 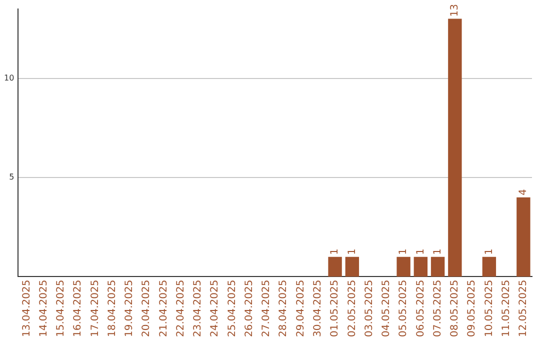 What do you see at coordinates (164, 309) in the screenshot?
I see `x-tick-label: 21.04.2025` at bounding box center [164, 309].